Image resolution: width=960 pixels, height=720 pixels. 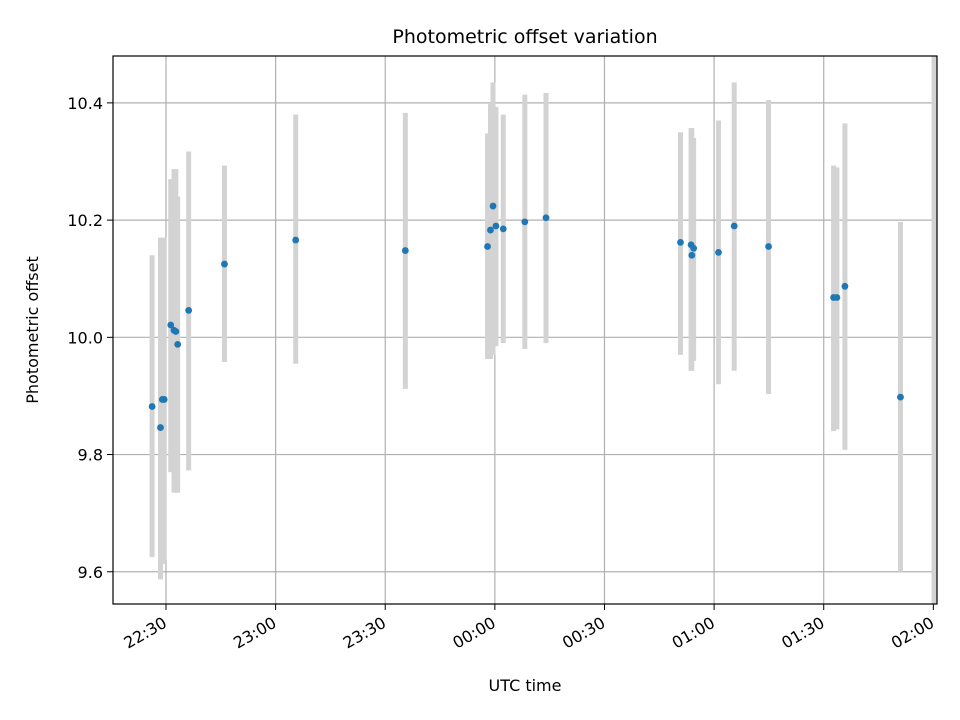 I want to click on y-tick-label: 10.2, so click(x=85, y=220).